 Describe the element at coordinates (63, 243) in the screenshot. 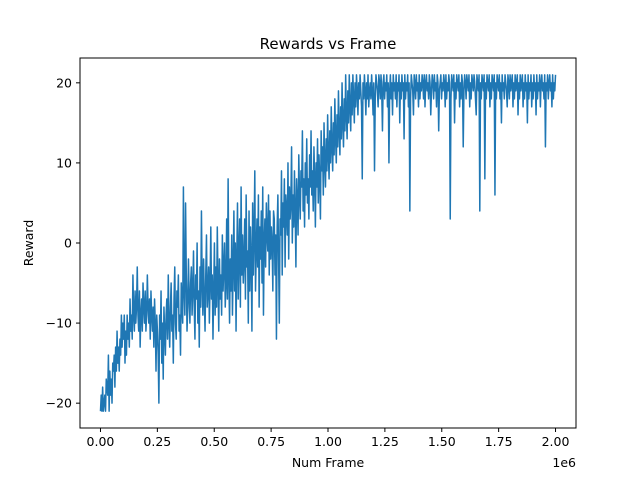

I see `y-axis: −20 −10 0 10 20` at that location.